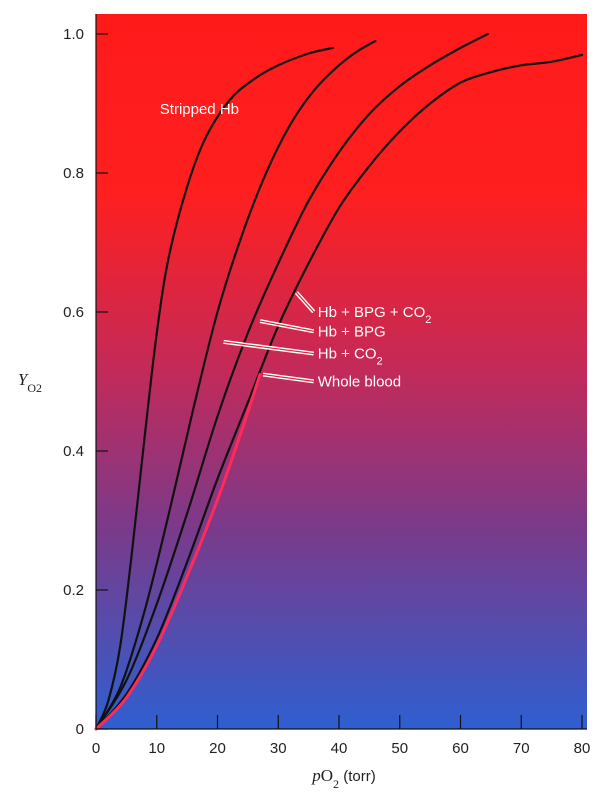  What do you see at coordinates (80, 729) in the screenshot?
I see `y-tick-label-0: 0` at bounding box center [80, 729].